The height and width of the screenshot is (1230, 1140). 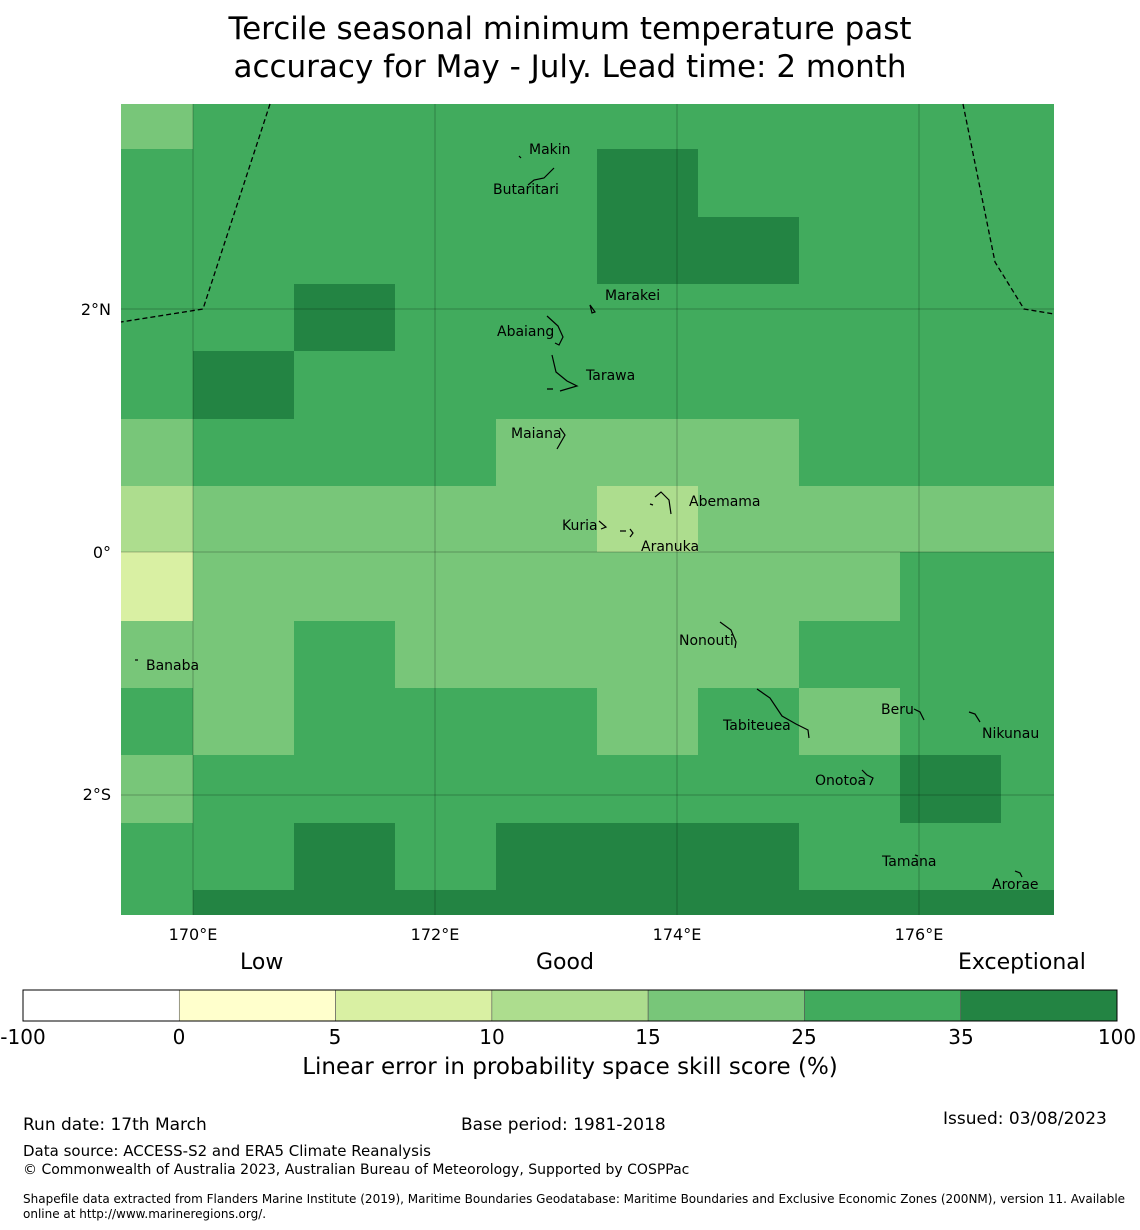 What do you see at coordinates (520, 157) in the screenshot?
I see `island-makin` at bounding box center [520, 157].